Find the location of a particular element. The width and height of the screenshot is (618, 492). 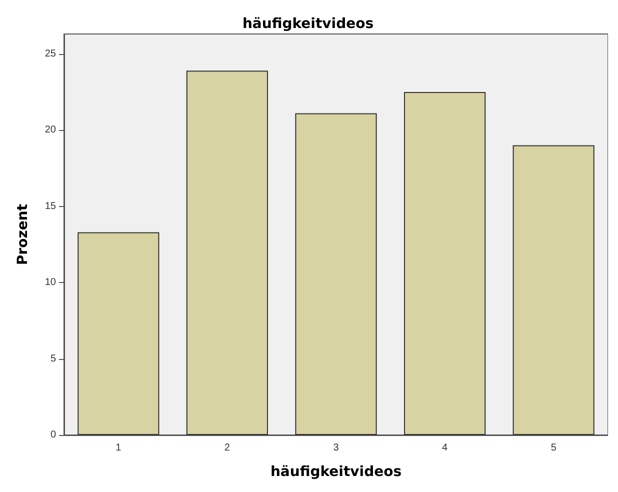

y-tick-label: 5 is located at coordinates (53, 358).